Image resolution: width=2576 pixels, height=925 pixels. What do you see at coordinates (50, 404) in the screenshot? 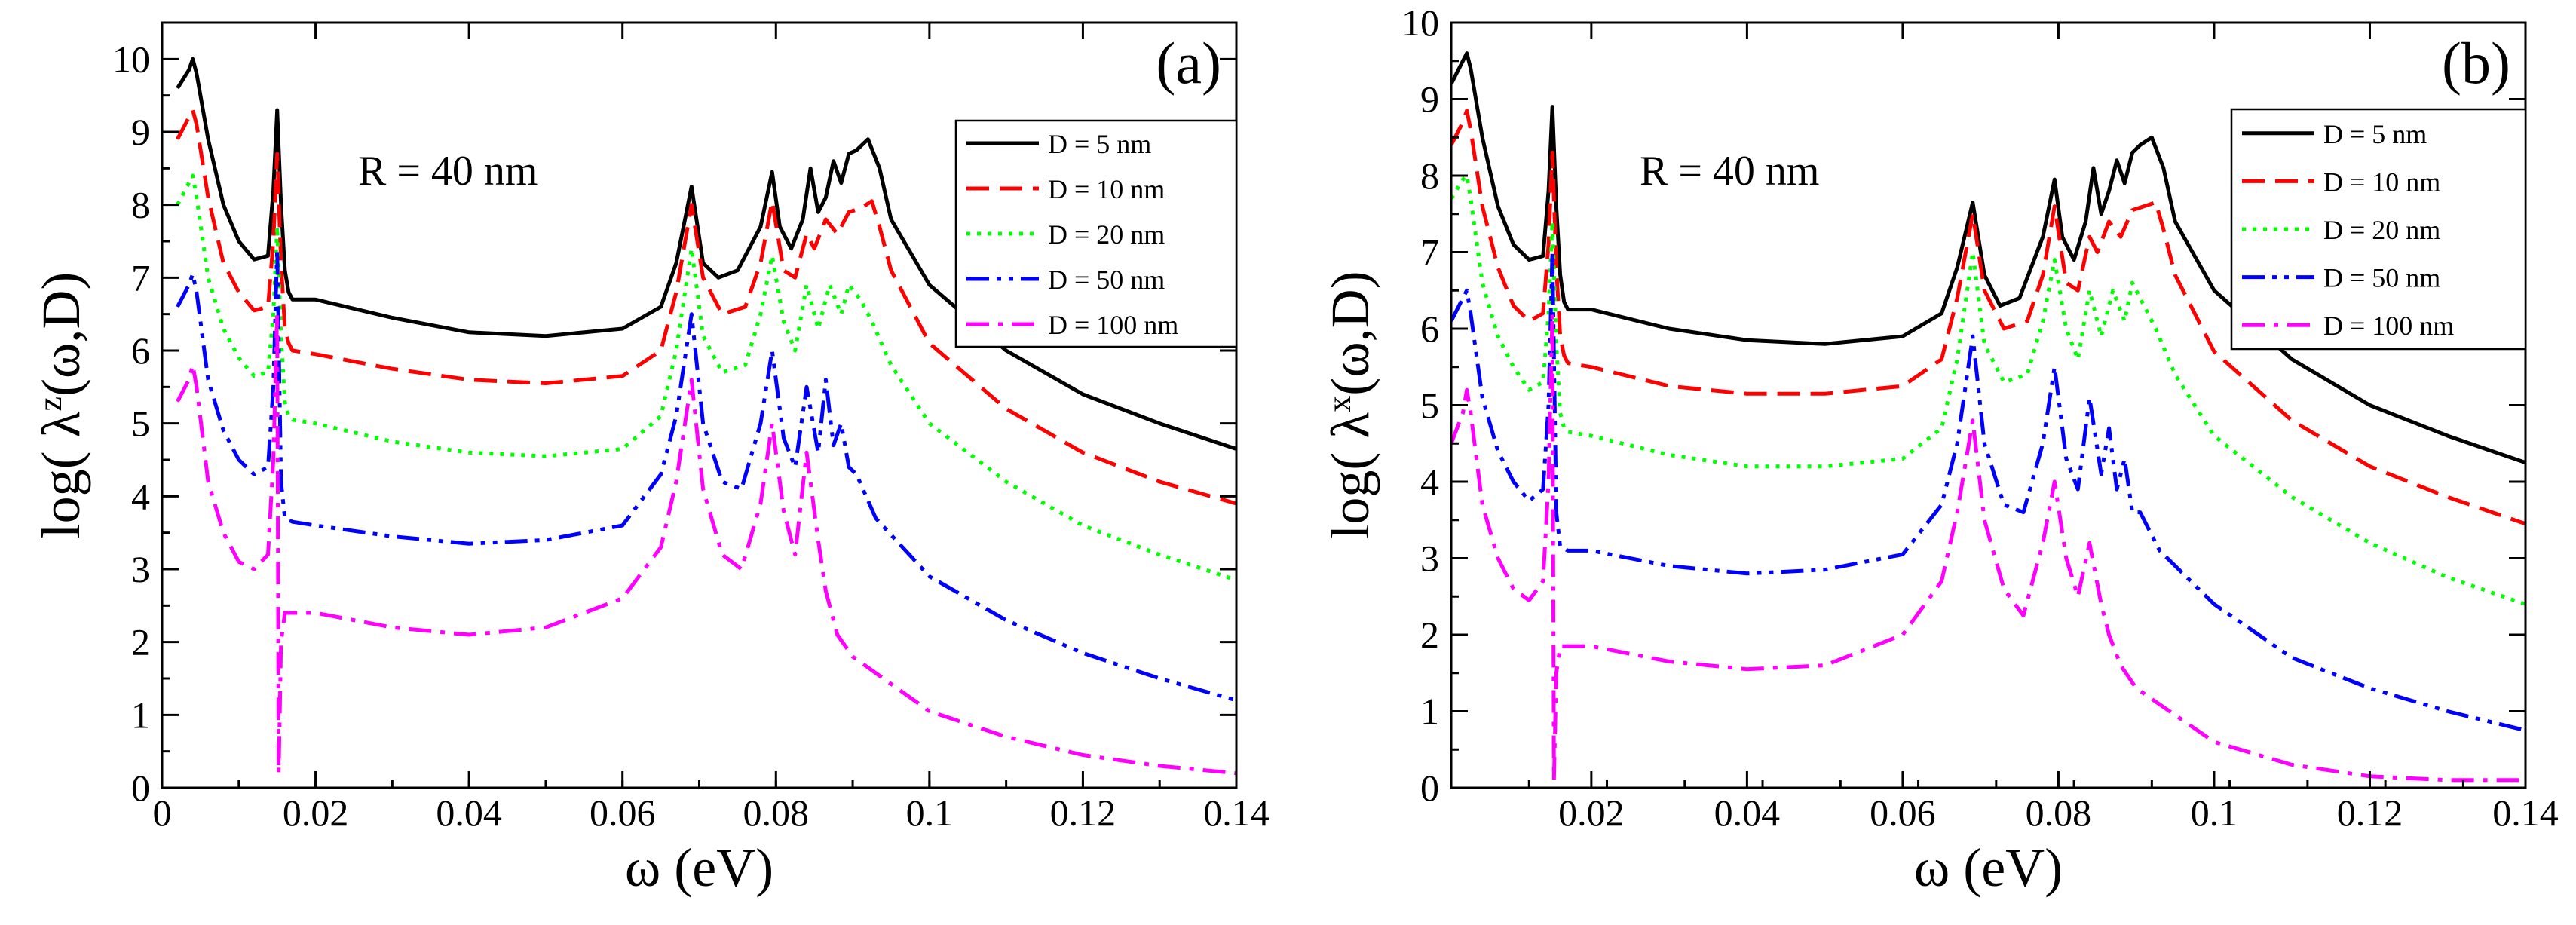
I see `y-axis-title-sup: z` at bounding box center [50, 404].